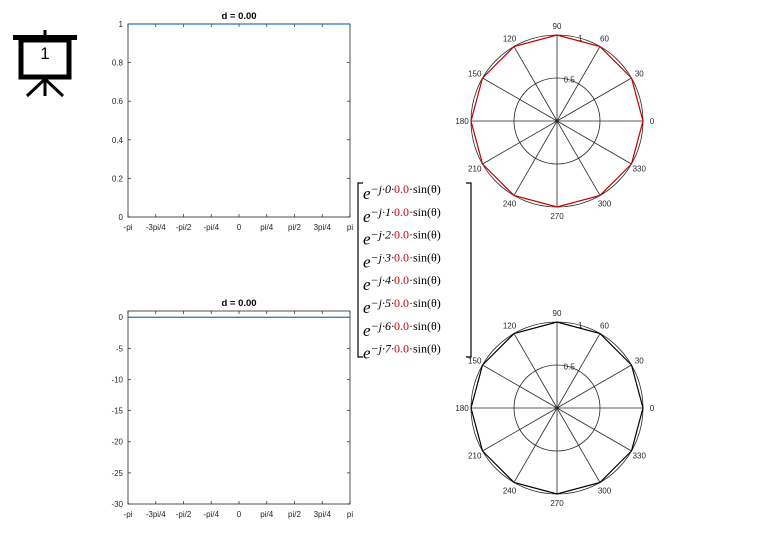 The height and width of the screenshot is (548, 759). I want to click on top-chart-title: d = 0.00, so click(238, 16).